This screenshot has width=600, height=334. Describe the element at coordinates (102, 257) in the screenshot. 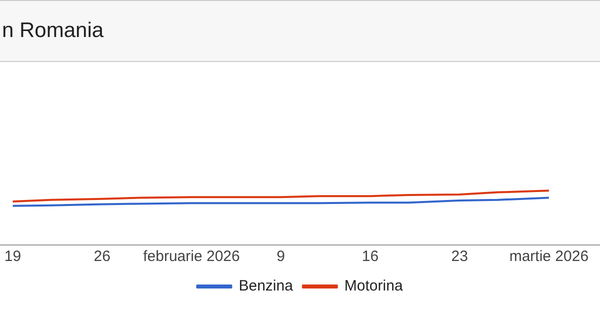

I see `x-tick-label: 26` at that location.